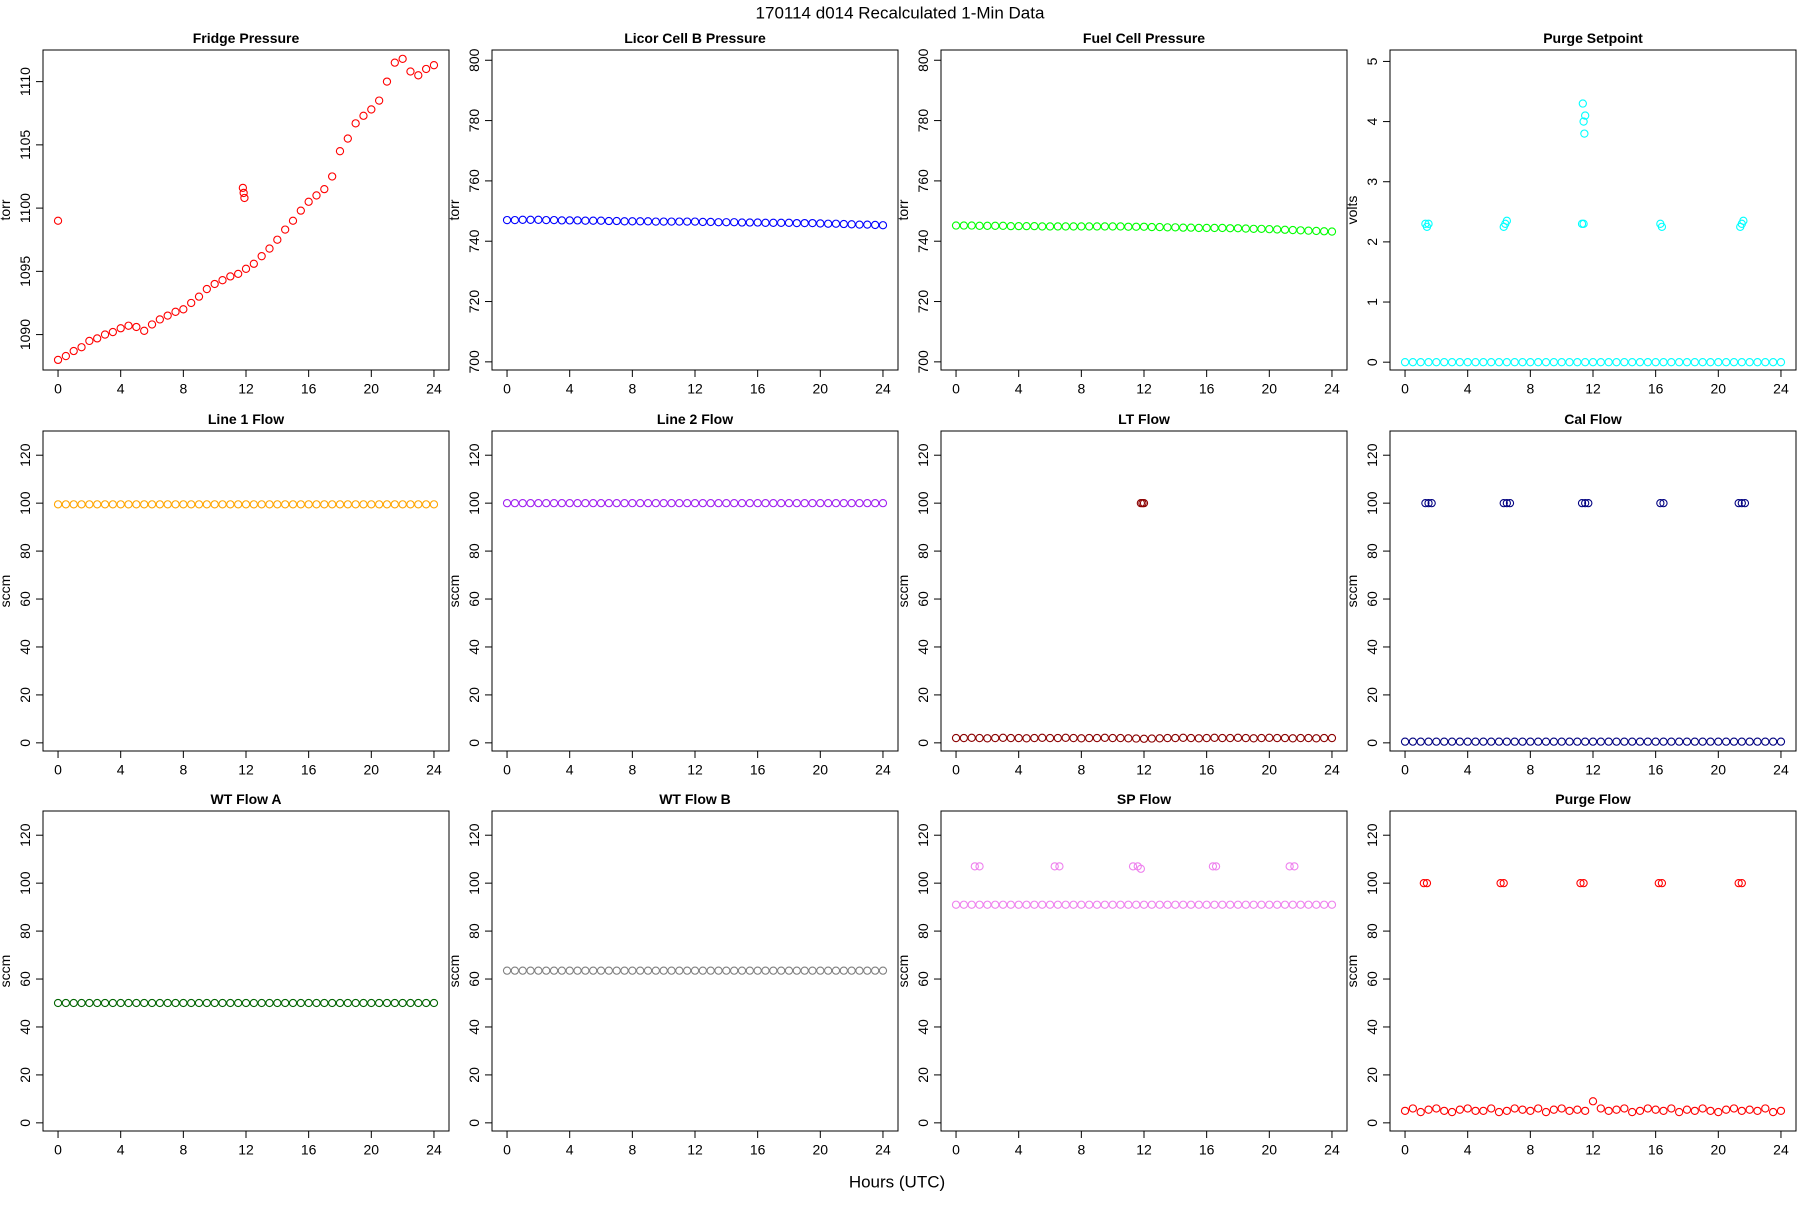 Image resolution: width=1800 pixels, height=1205 pixels. Describe the element at coordinates (309, 770) in the screenshot. I see `x-tick-label: 16` at that location.